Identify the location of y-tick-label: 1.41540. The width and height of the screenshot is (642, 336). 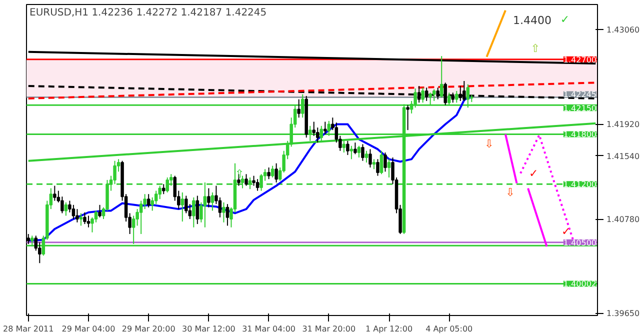
(623, 156).